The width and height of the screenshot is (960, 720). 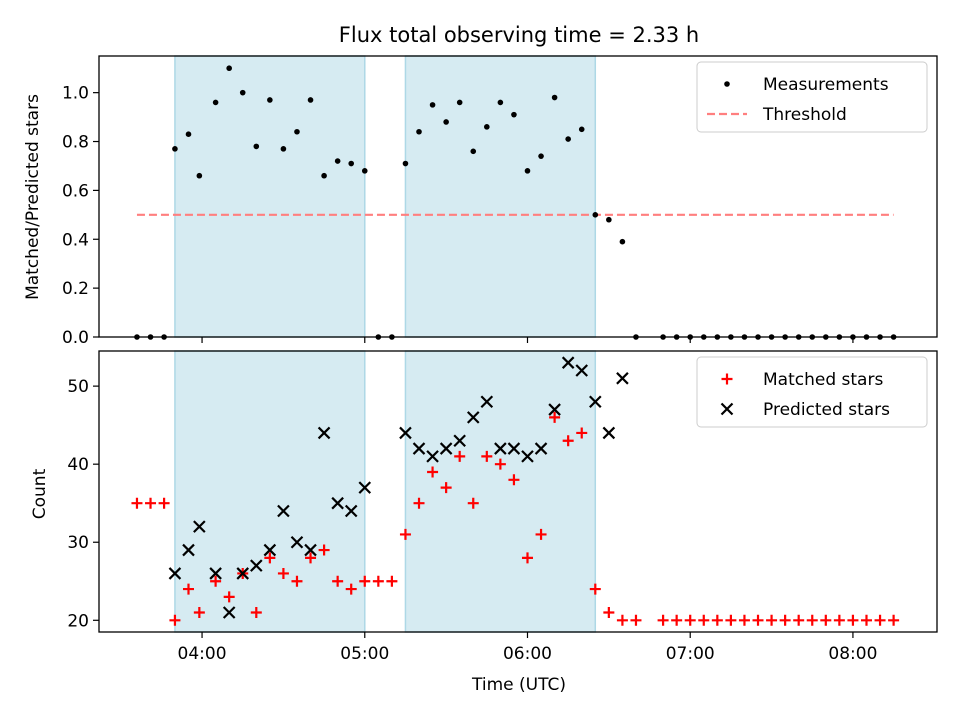 I want to click on legend-label: Matched stars, so click(x=823, y=380).